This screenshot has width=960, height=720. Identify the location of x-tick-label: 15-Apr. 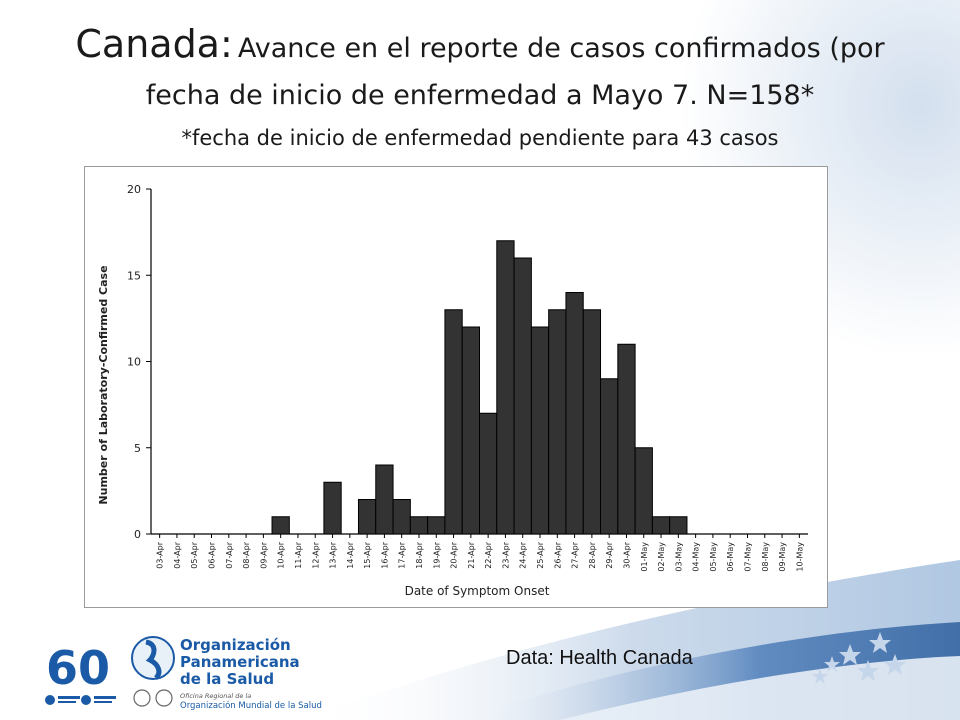
(367, 554).